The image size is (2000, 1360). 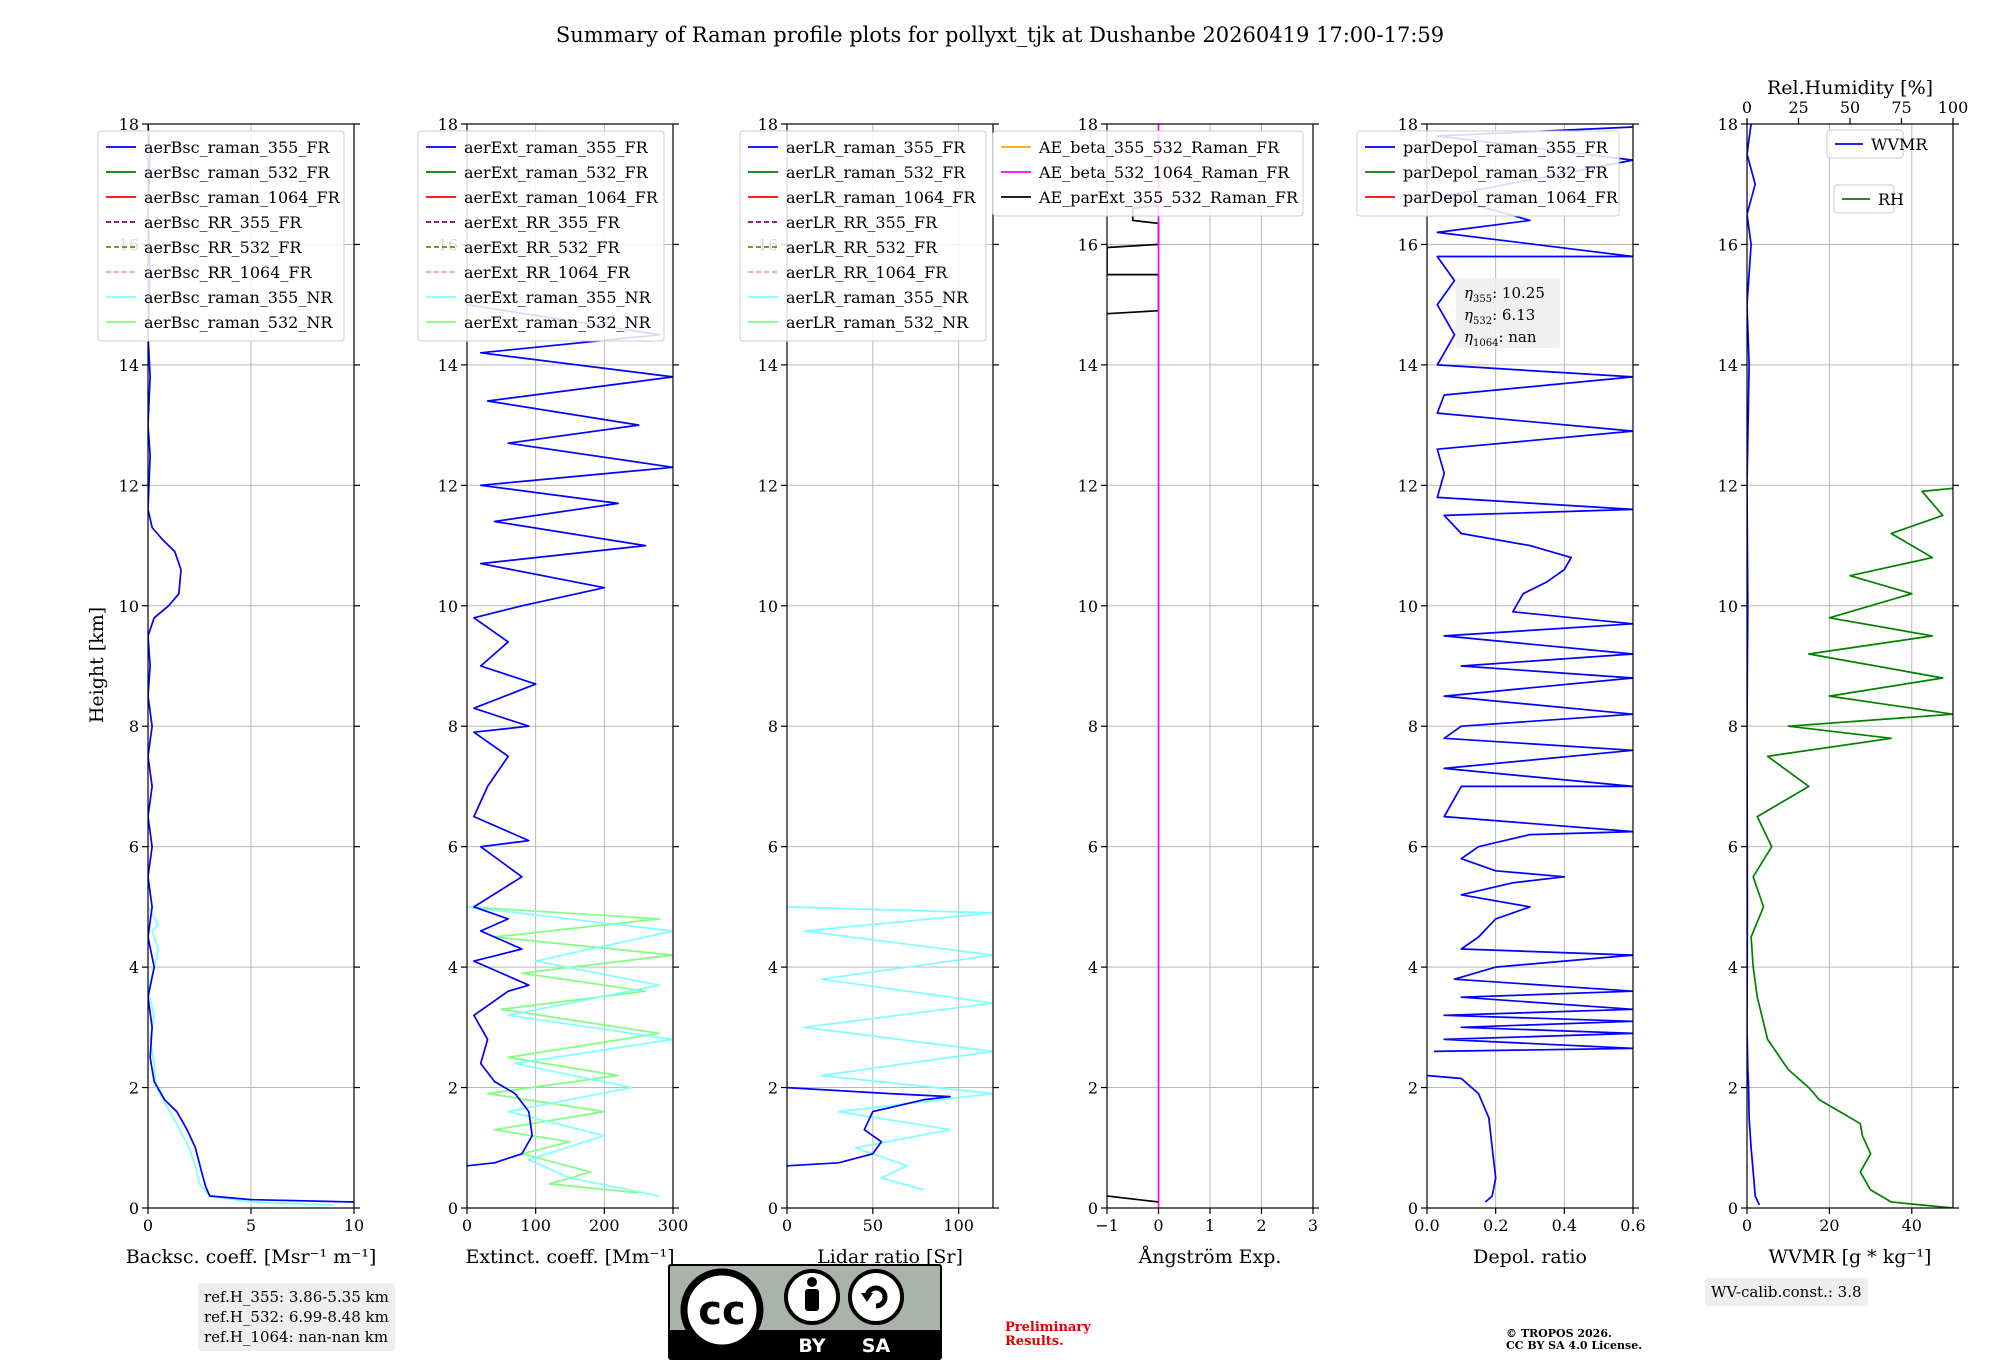 I want to click on copyright-line-2: CC BY SA 4.0 License., so click(x=1574, y=1345).